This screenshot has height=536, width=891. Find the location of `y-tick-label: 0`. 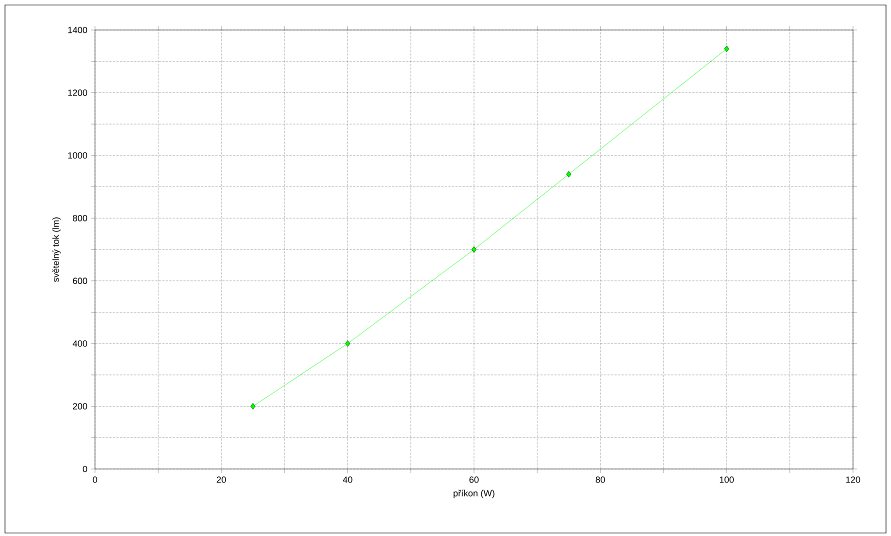

y-tick-label: 0 is located at coordinates (85, 469).